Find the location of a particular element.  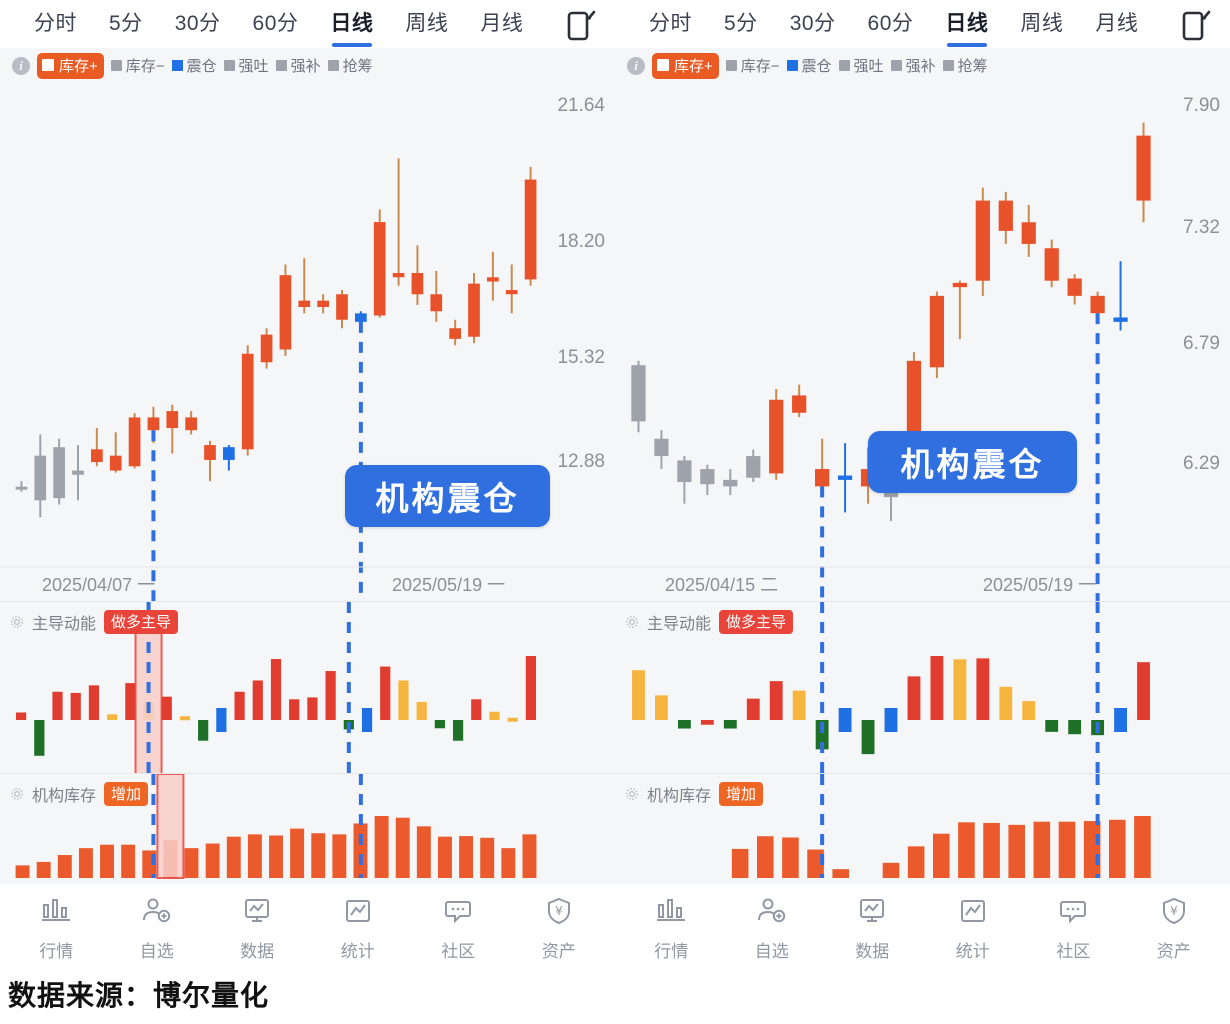

monitor-chart-icon is located at coordinates (257, 913).